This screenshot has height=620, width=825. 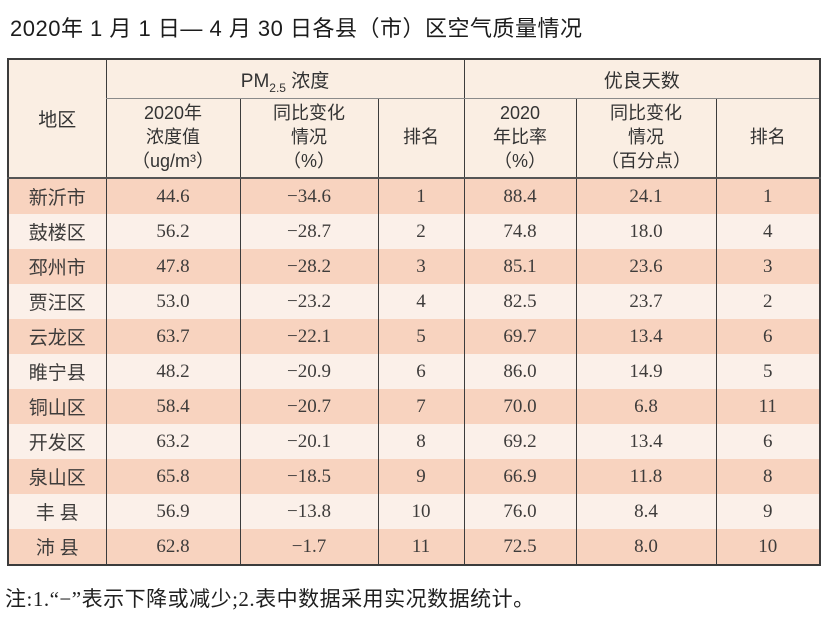 What do you see at coordinates (646, 138) in the screenshot?
I see `col-header-good-days-yoy-change: 同比变化 情况 （百分点）` at bounding box center [646, 138].